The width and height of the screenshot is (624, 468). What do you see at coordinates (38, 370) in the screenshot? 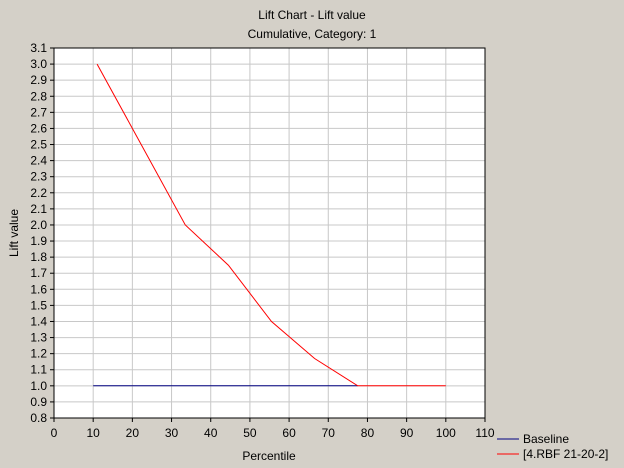
I see `y-tick-label: 1.1` at bounding box center [38, 370].